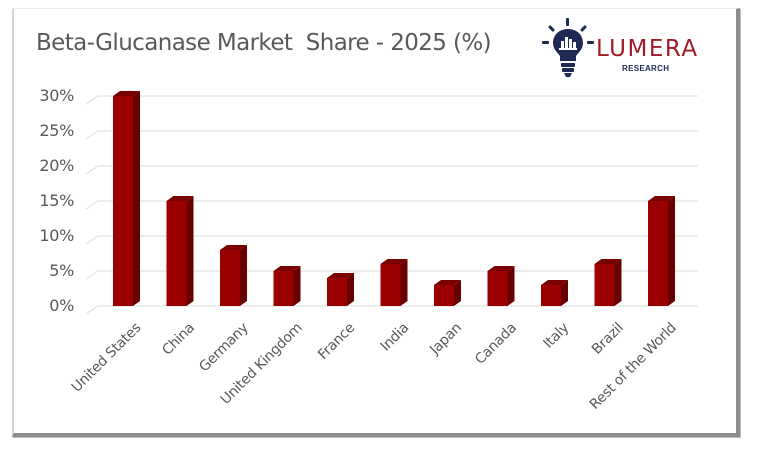 Image resolution: width=759 pixels, height=454 pixels. What do you see at coordinates (56, 235) in the screenshot?
I see `y-tick-label: 10%` at bounding box center [56, 235].